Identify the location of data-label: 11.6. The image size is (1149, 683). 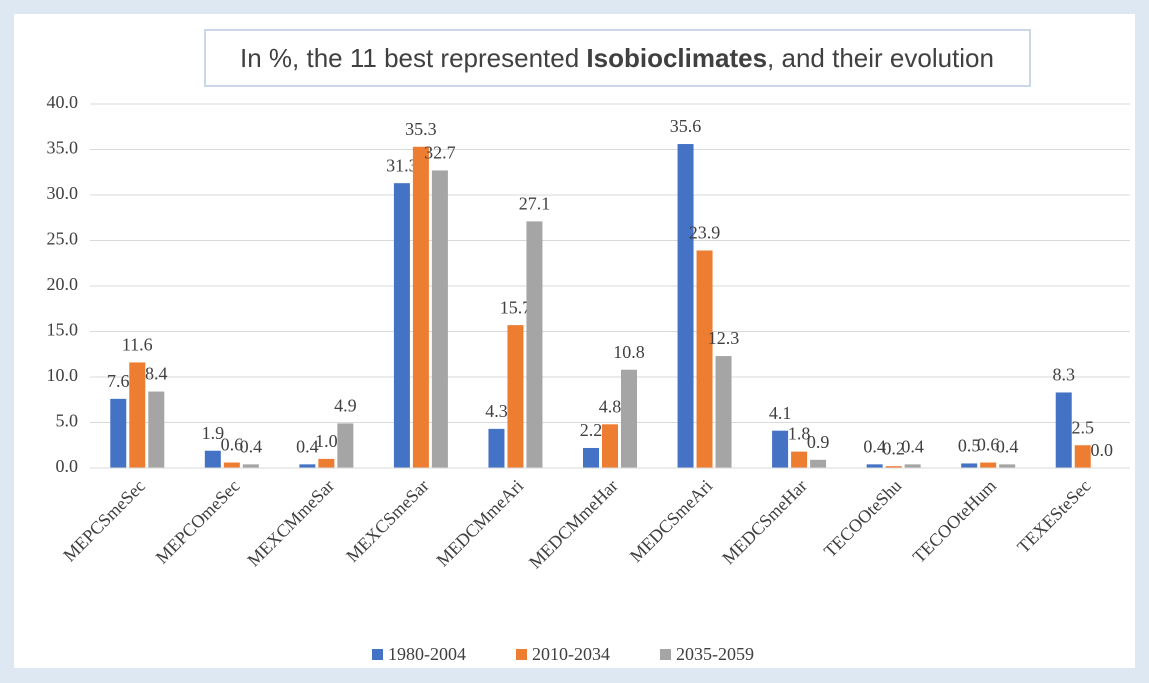
(137, 345).